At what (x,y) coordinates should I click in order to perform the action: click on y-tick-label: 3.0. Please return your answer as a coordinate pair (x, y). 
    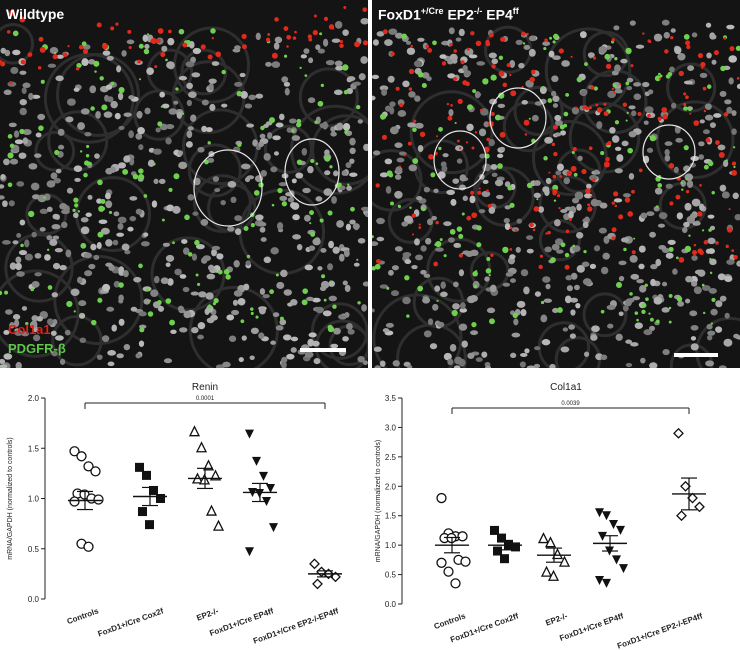
    Looking at the image, I should click on (391, 427).